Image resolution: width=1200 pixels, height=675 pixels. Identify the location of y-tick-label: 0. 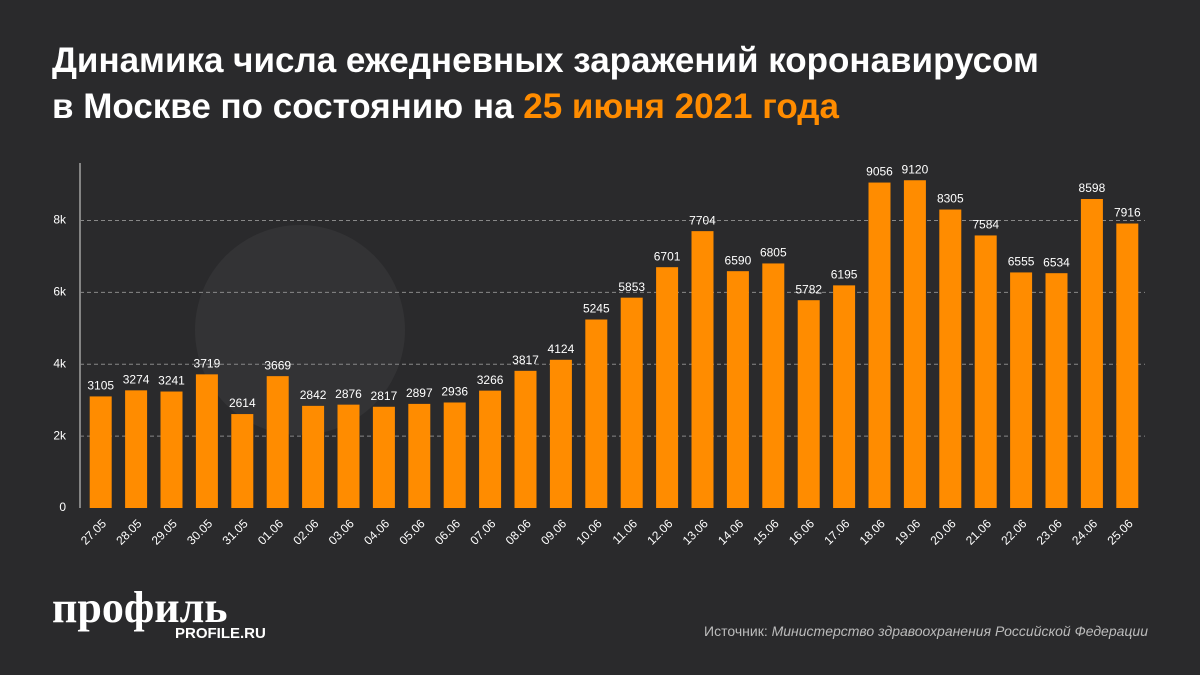
(62, 507).